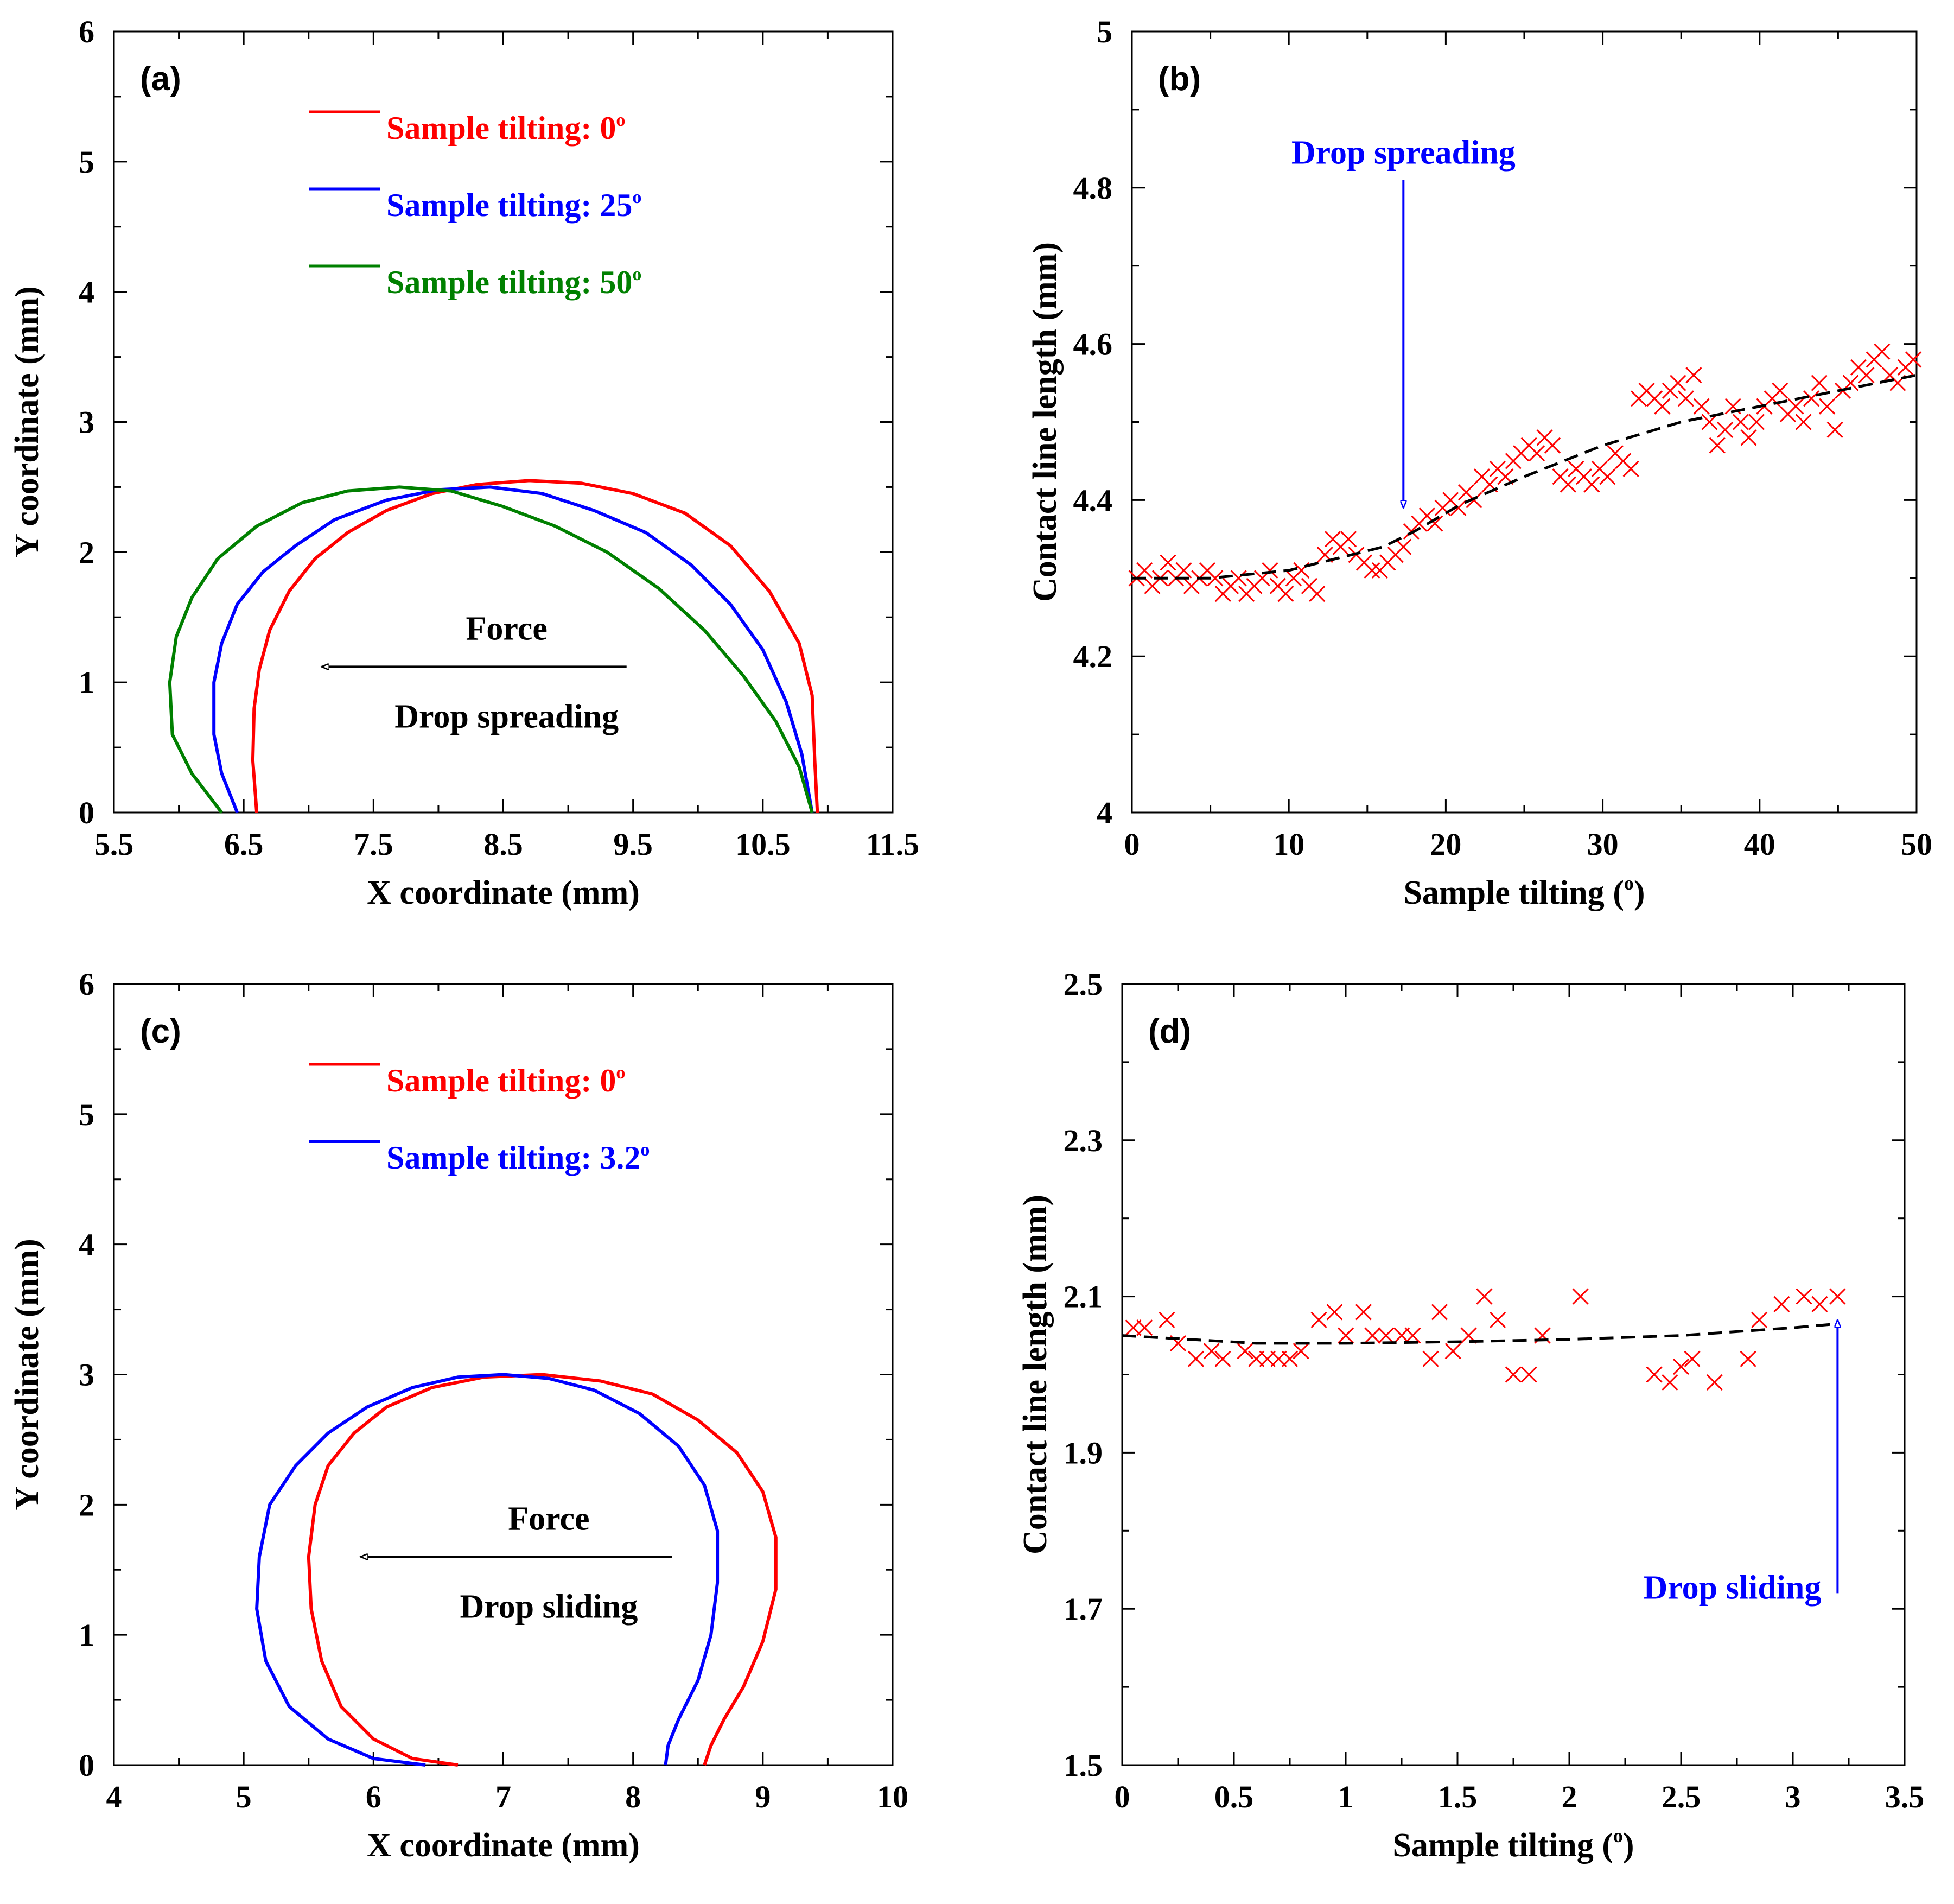 This screenshot has width=1954, height=1904. Describe the element at coordinates (1732, 1587) in the screenshot. I see `drop-annotation: Drop sliding` at that location.